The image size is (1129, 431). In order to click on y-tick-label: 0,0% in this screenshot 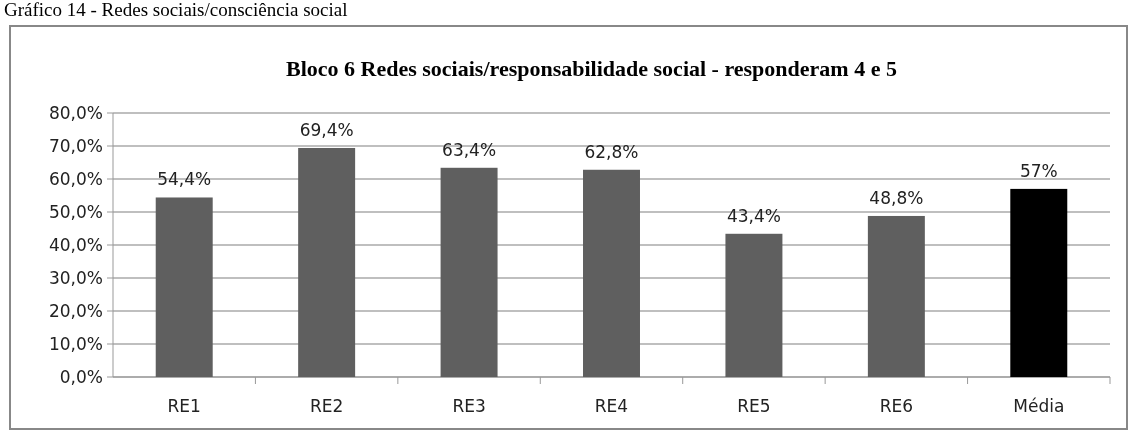, I will do `click(81, 376)`.